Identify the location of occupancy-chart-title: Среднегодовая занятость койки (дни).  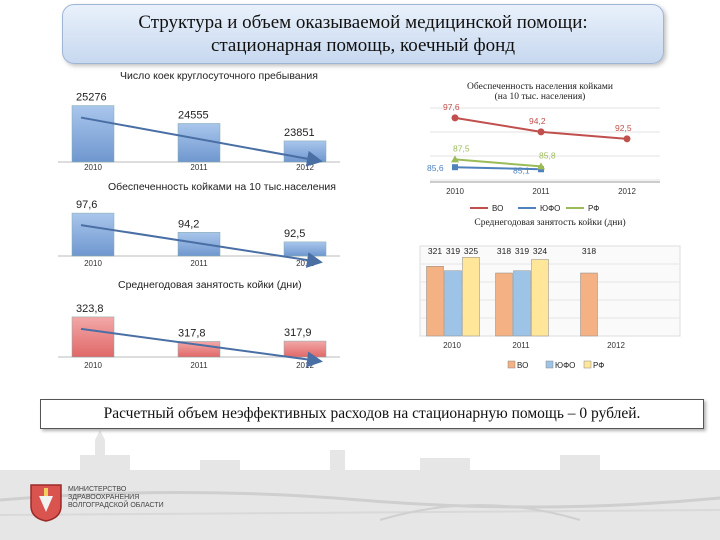
(210, 285).